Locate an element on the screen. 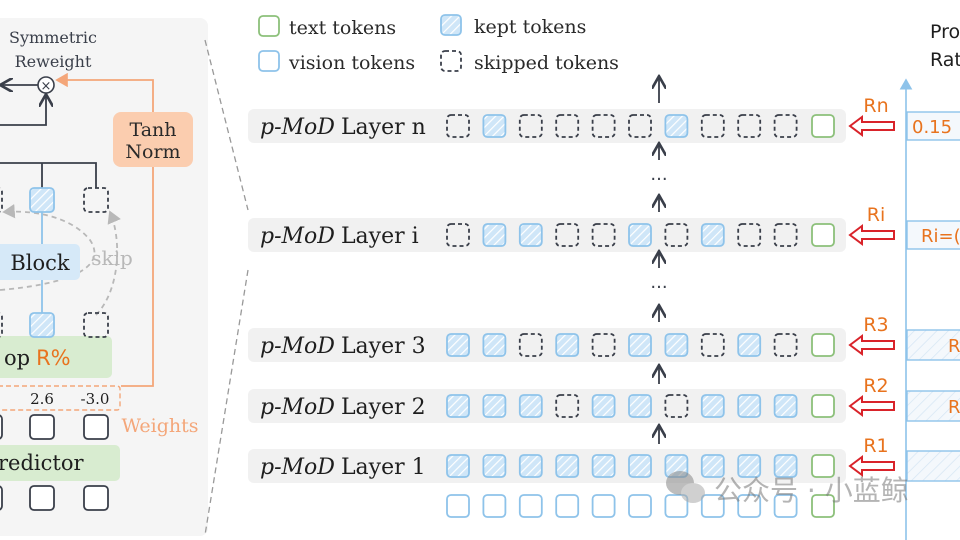 The width and height of the screenshot is (960, 540). ratio-axis-title: Pro is located at coordinates (945, 32).